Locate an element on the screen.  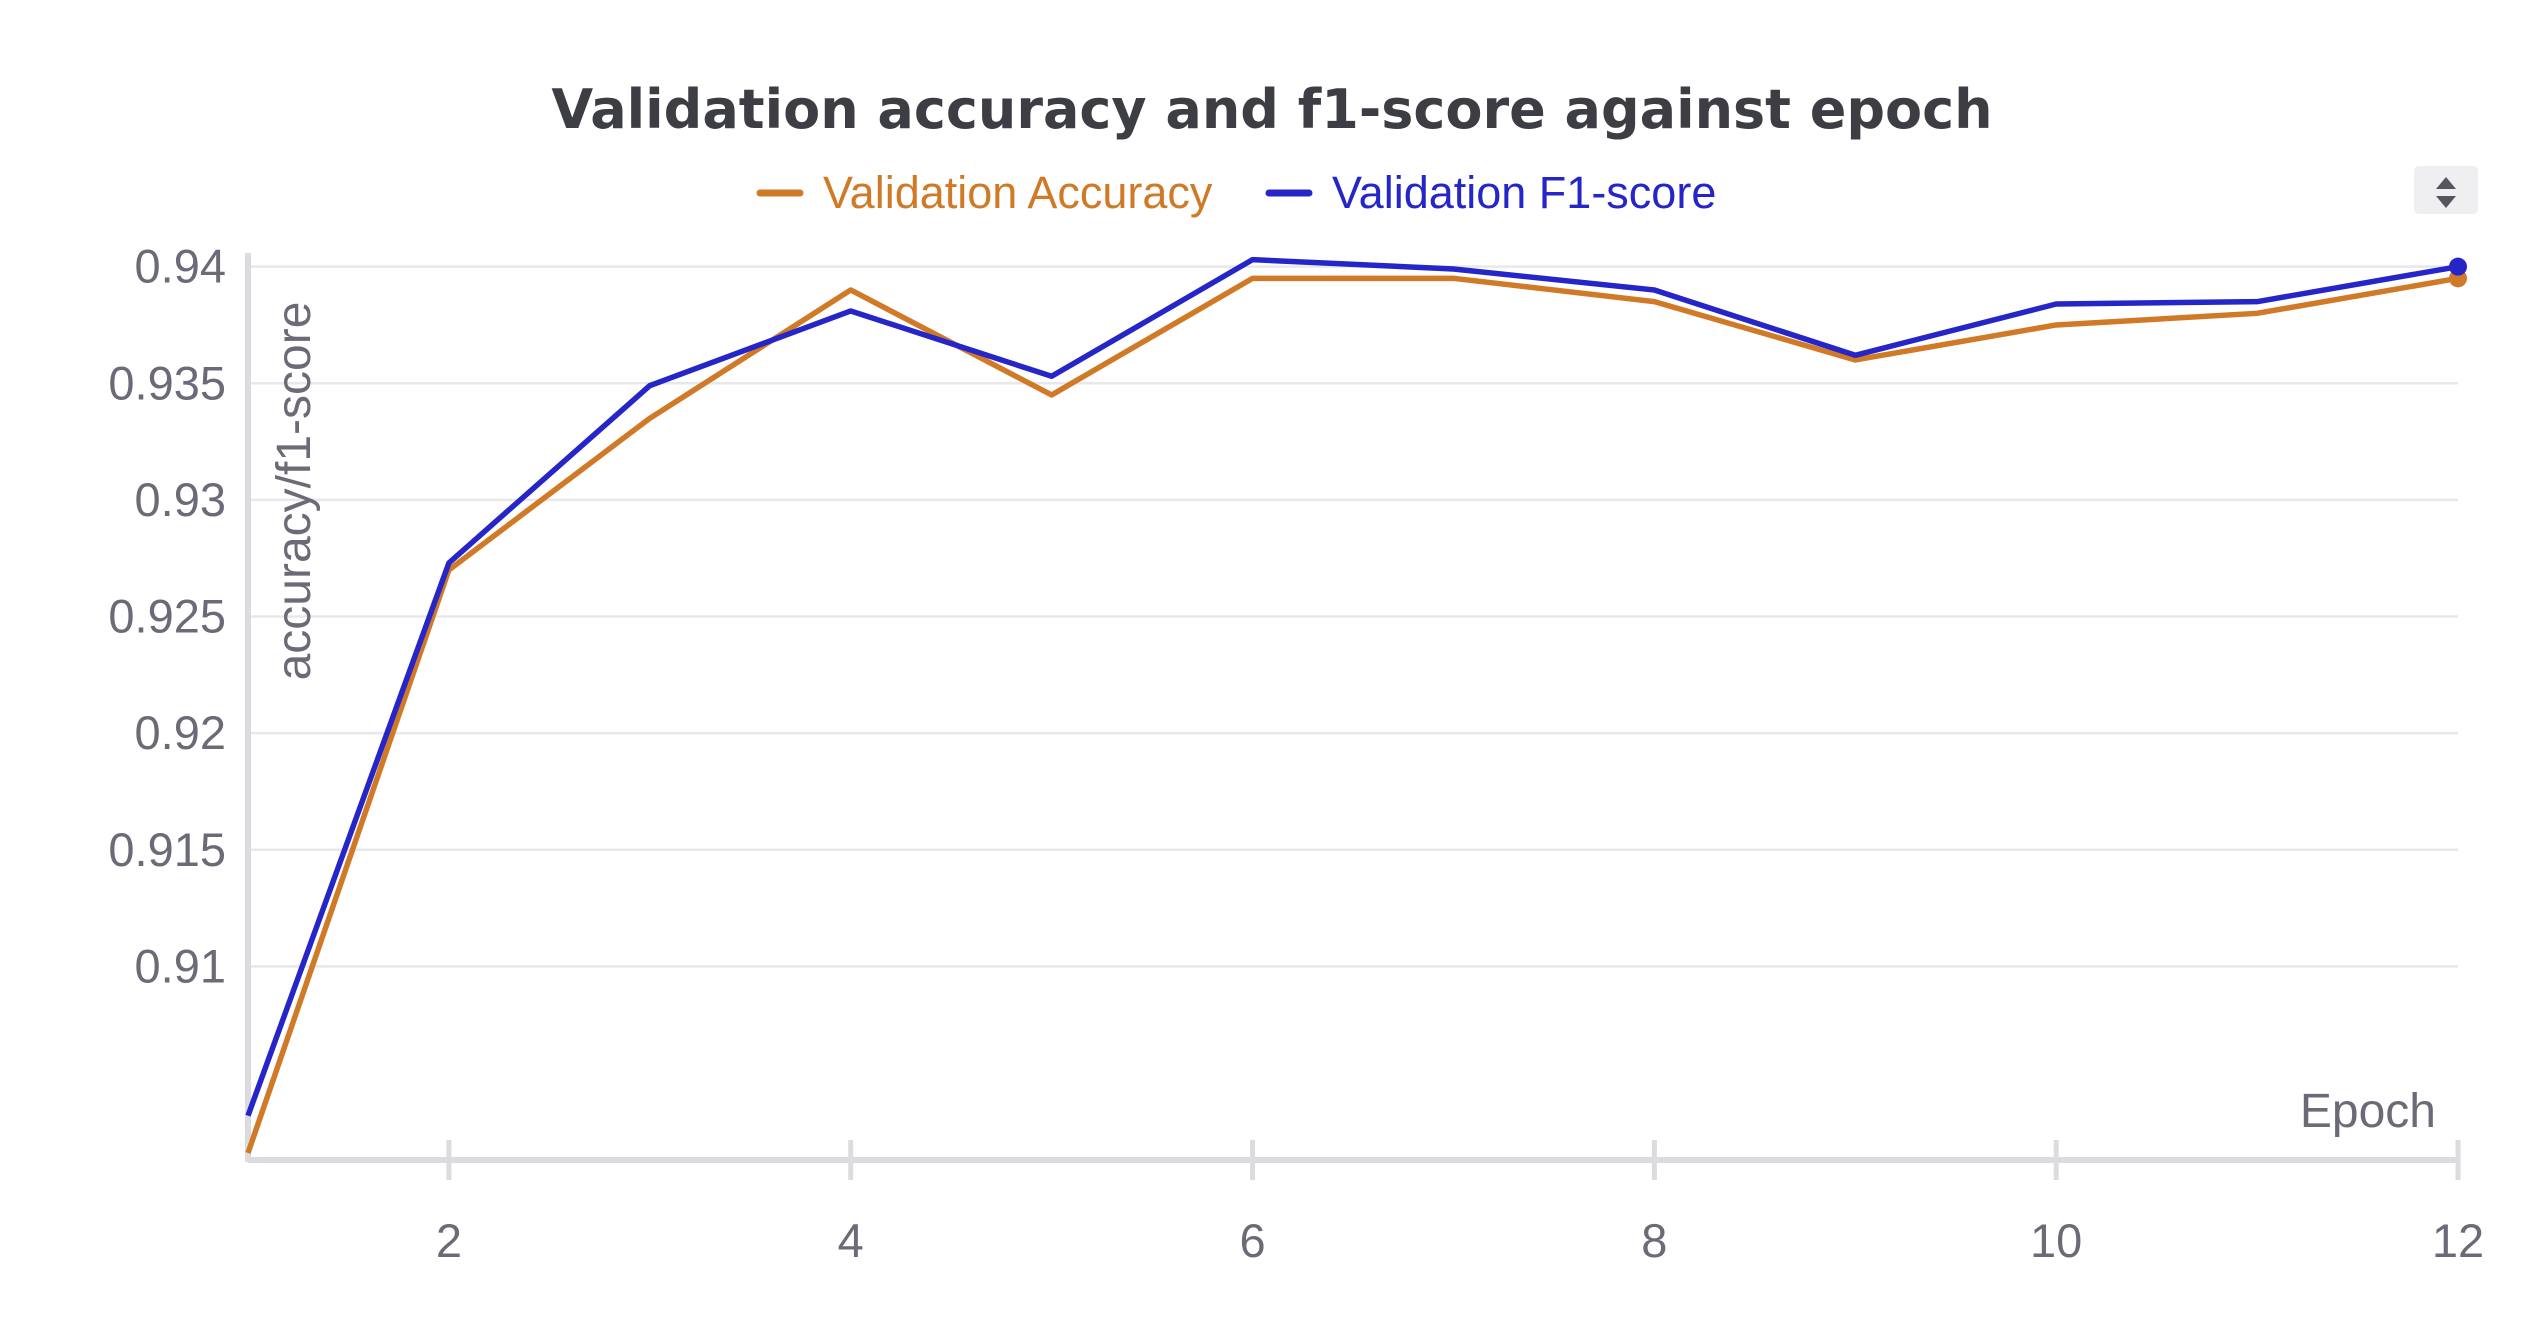
legend-item-validation-f1-score: Validation F1-score is located at coordinates (1490, 192).